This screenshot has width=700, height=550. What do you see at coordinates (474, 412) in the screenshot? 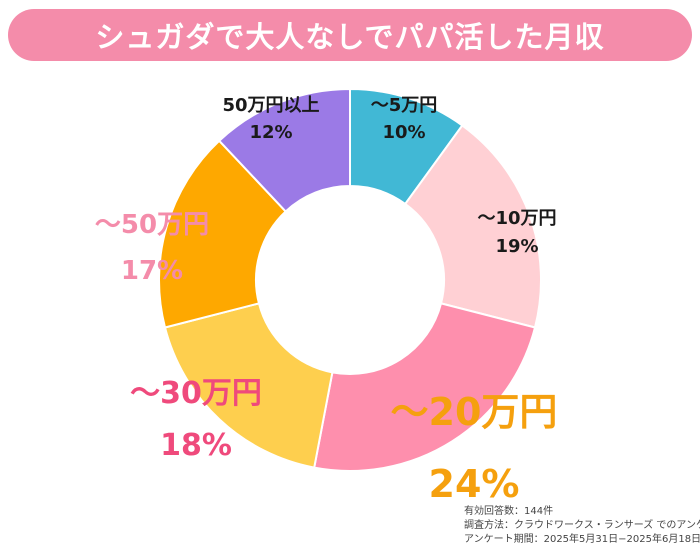
I see `slice-label-text: 〜20万円` at bounding box center [474, 412].